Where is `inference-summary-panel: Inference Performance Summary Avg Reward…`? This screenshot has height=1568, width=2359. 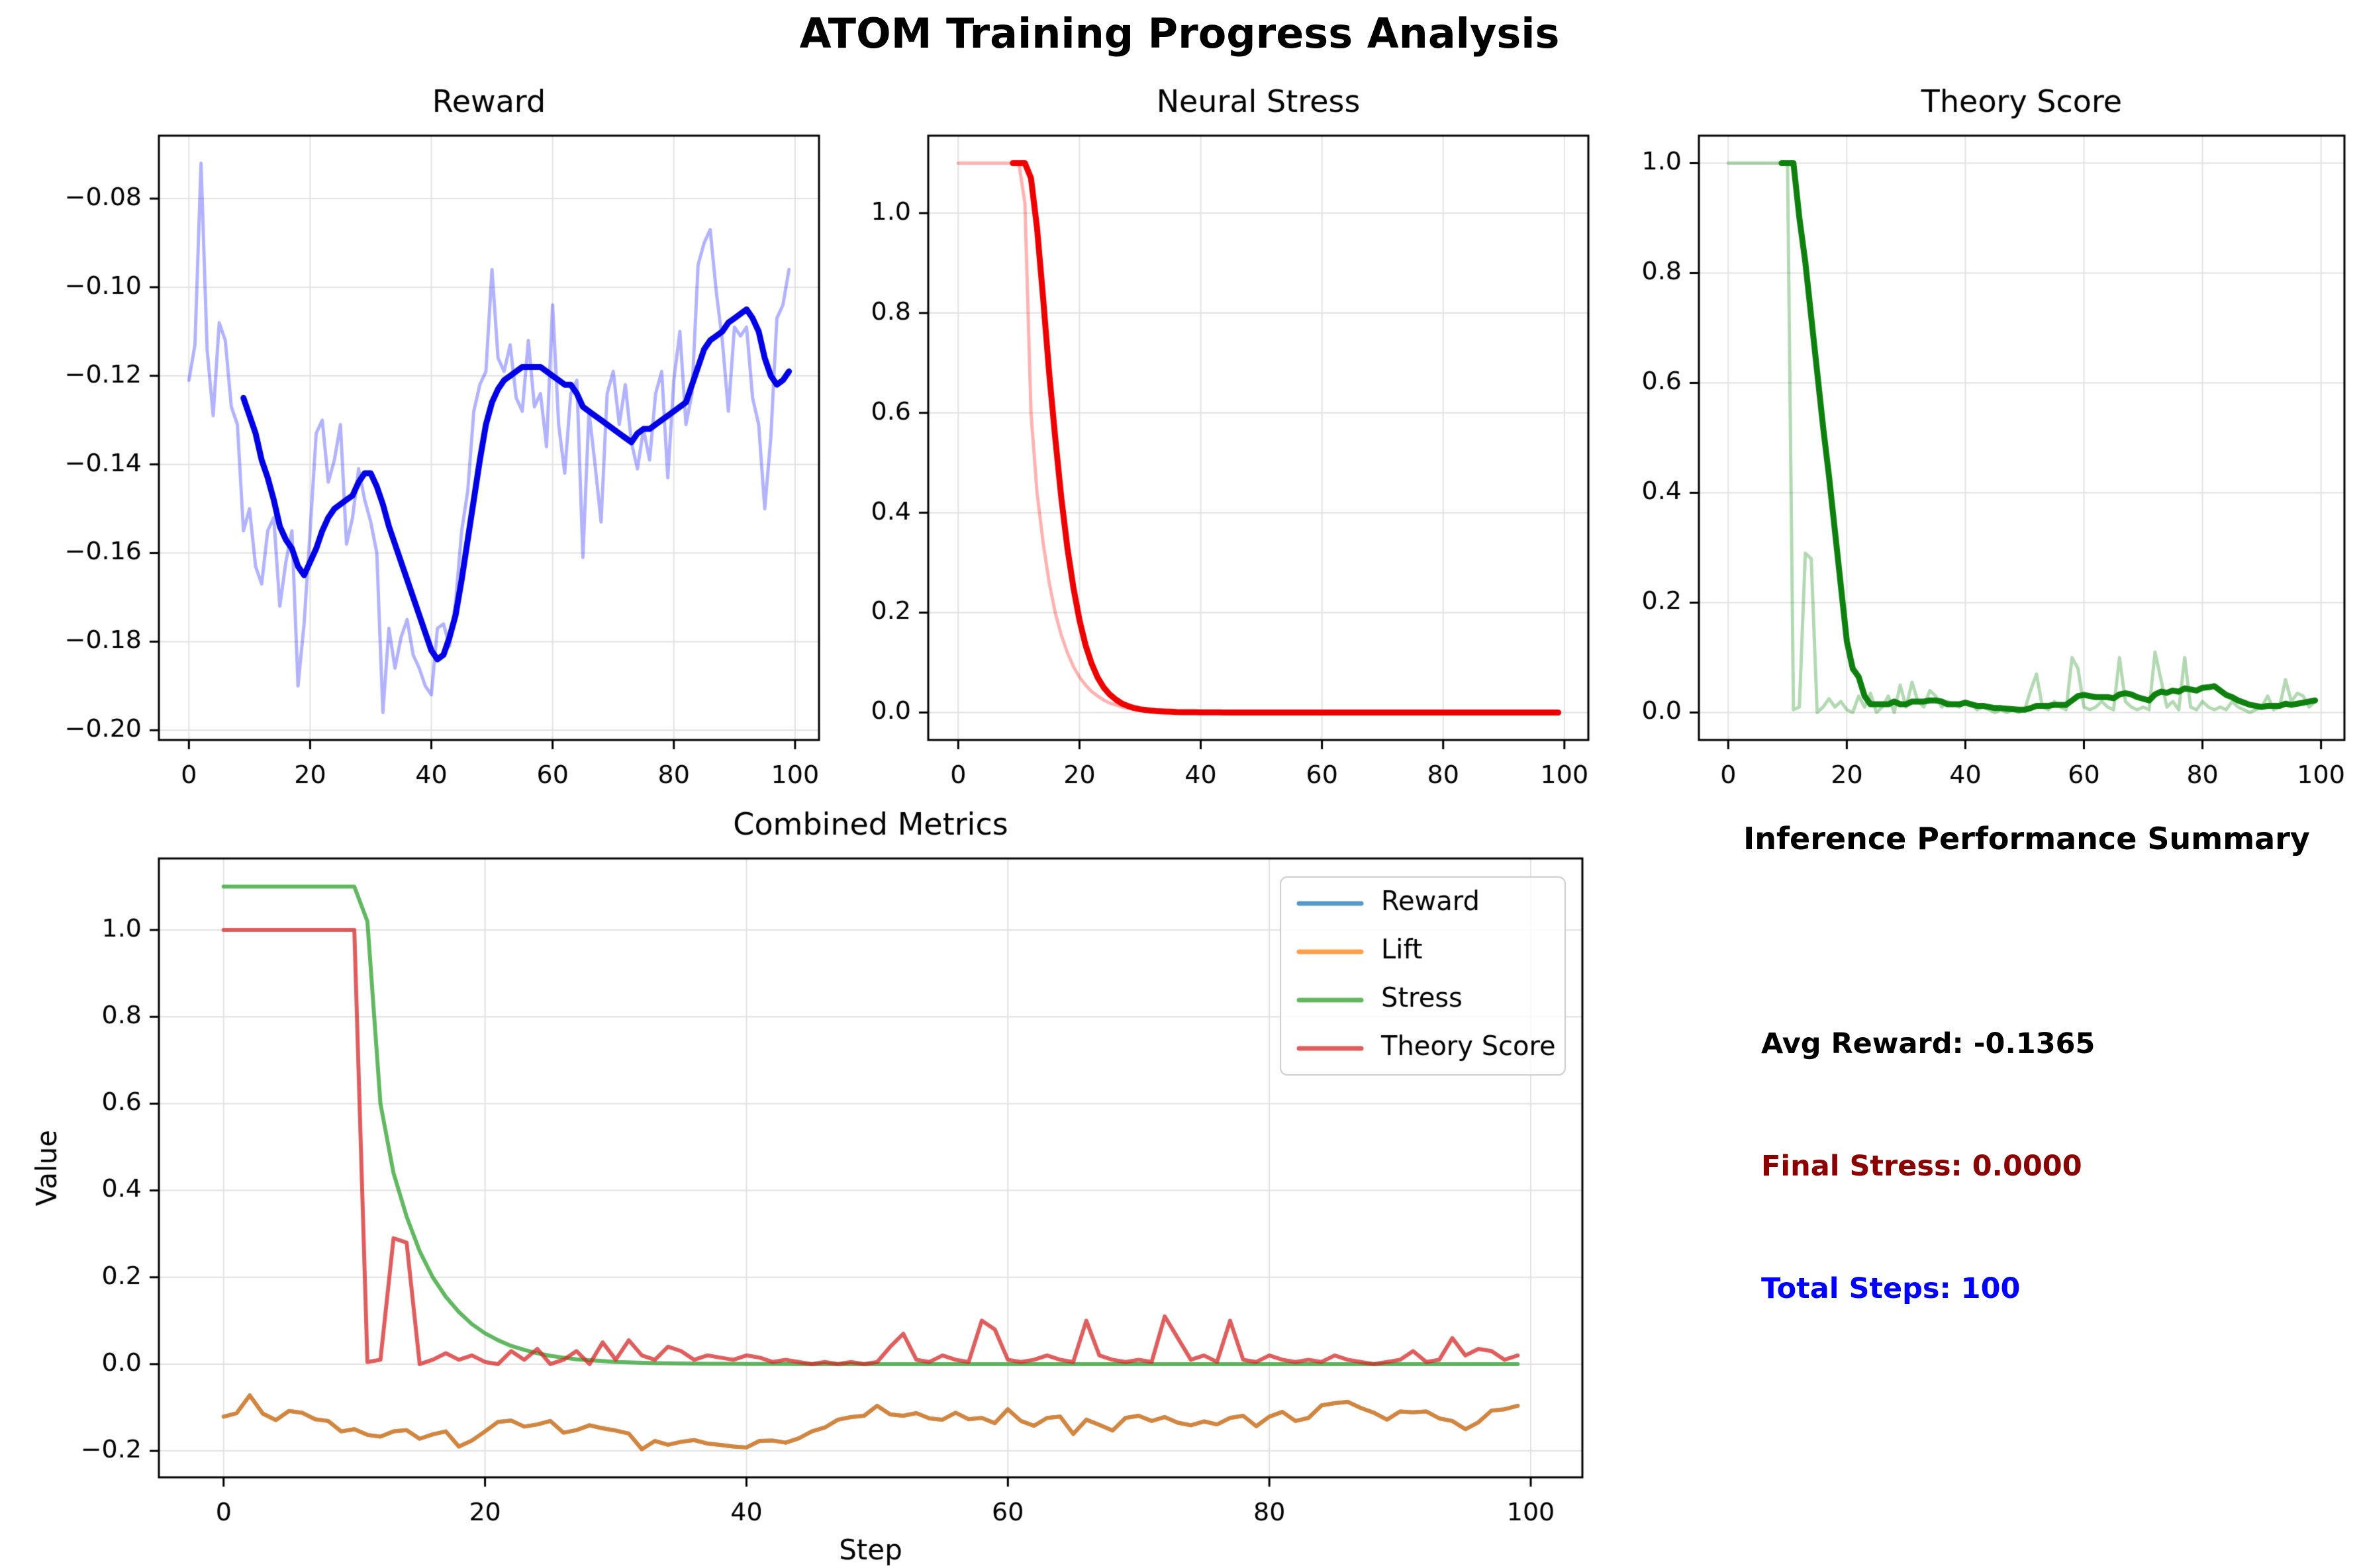
inference-summary-panel: Inference Performance Summary Avg Reward… is located at coordinates (2027, 1063).